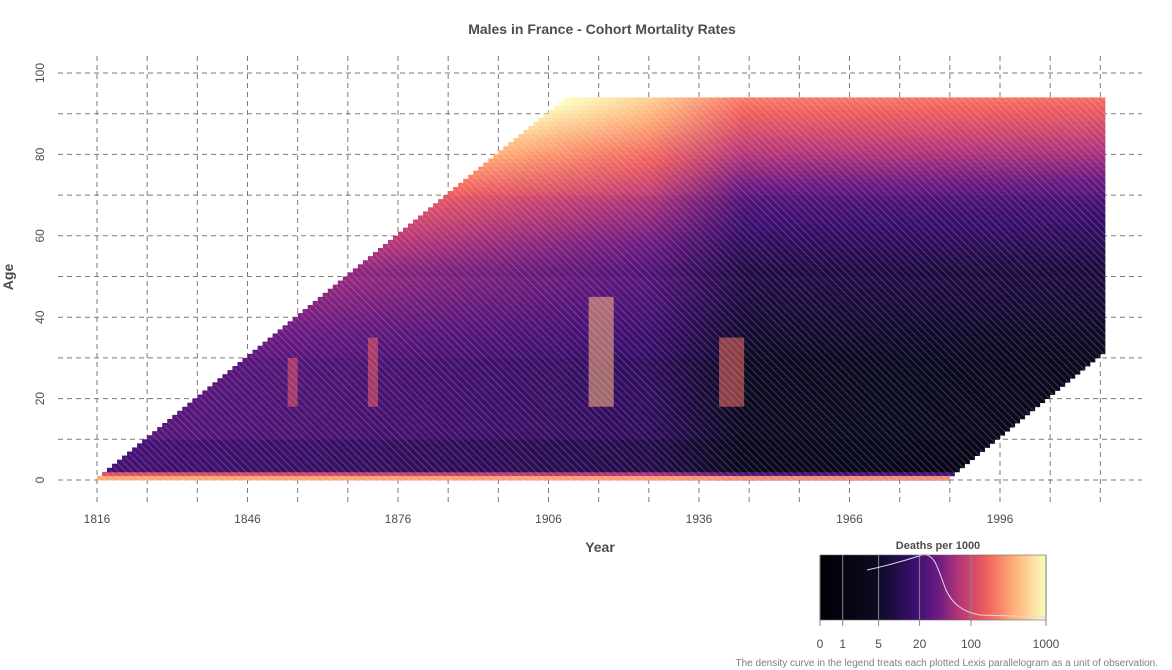  I want to click on x-tick-label: 1936, so click(699, 519).